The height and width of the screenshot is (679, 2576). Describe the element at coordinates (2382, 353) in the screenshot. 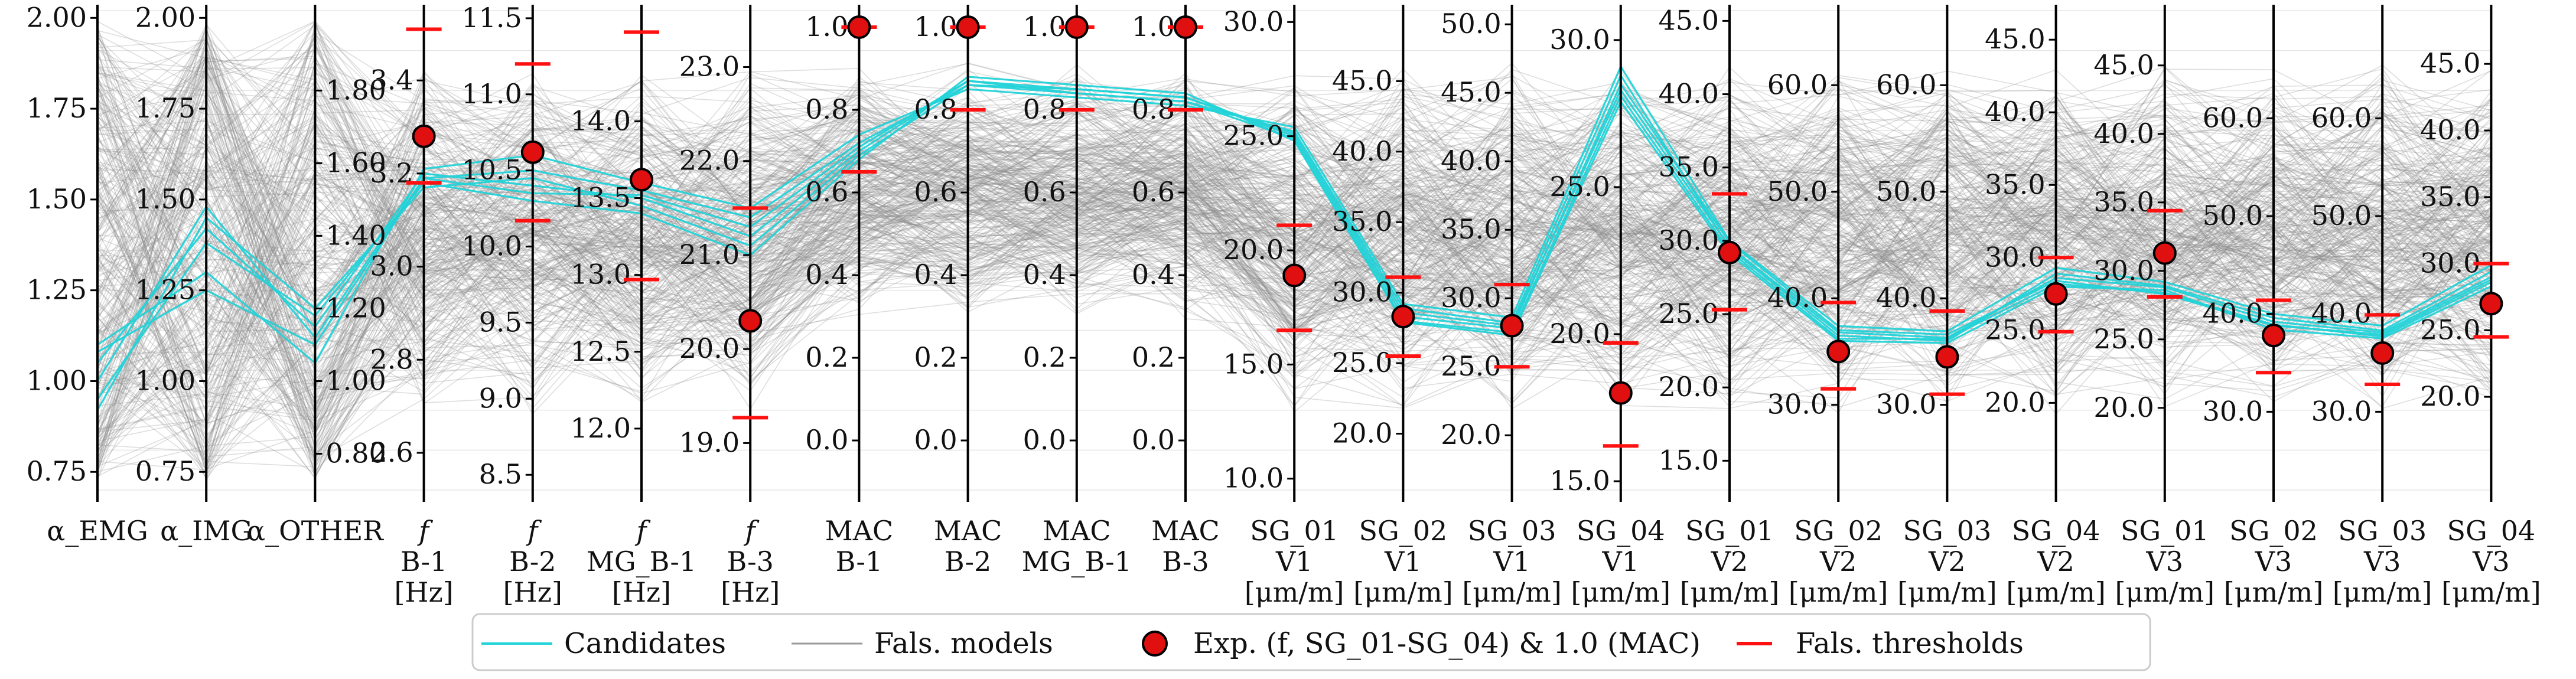

I see `experiment-point-sg03_v3` at that location.